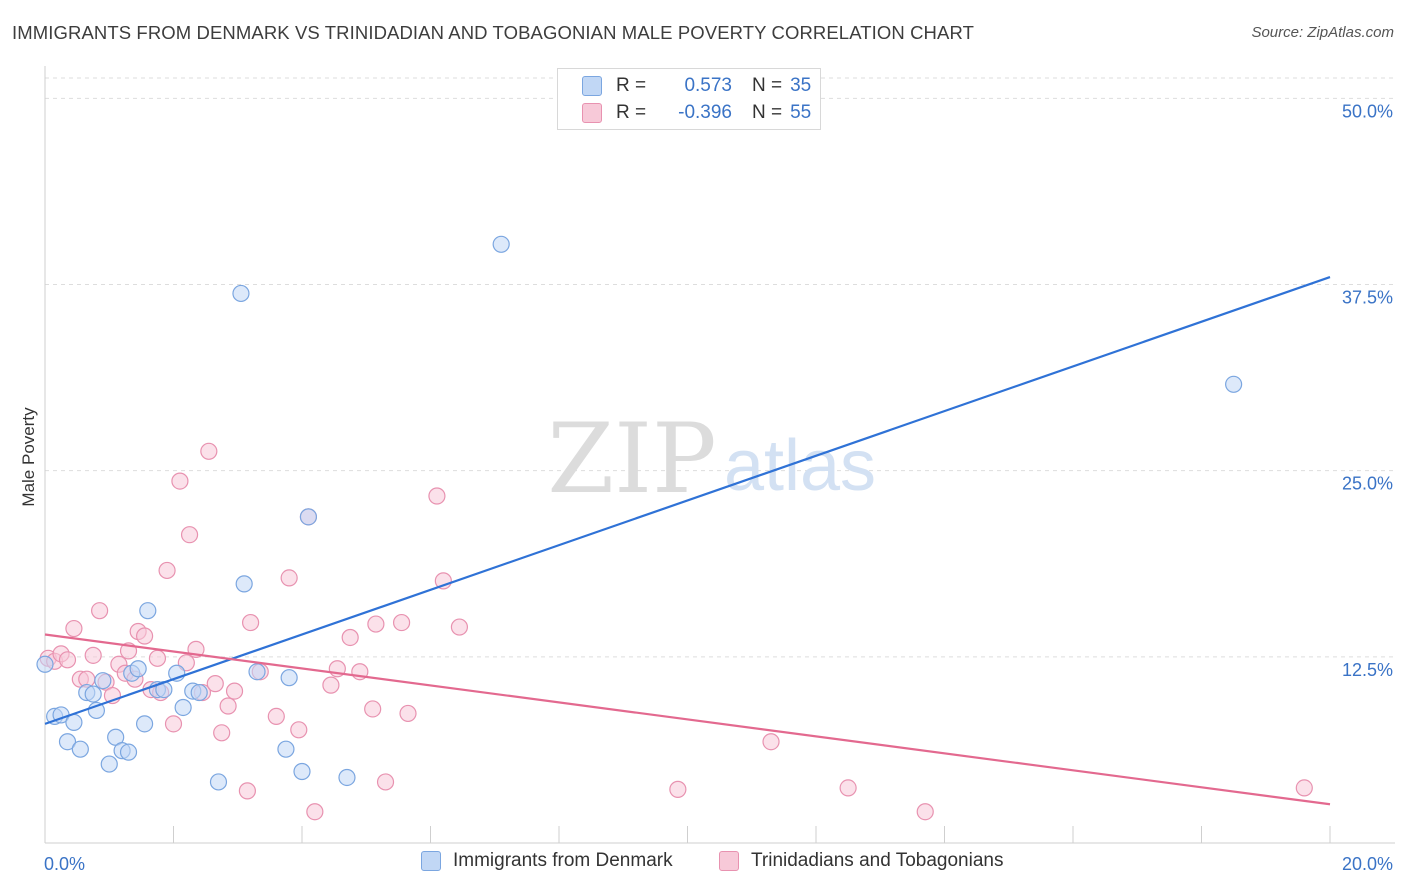 This screenshot has width=1406, height=892. Describe the element at coordinates (705, 112) in the screenshot. I see `r-value: -0.396` at that location.